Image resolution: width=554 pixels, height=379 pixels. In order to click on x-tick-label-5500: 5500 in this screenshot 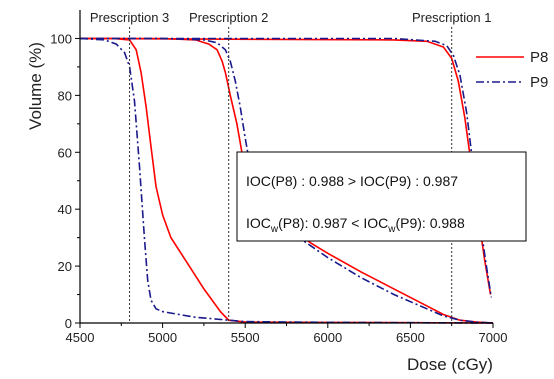, I will do `click(245, 337)`.